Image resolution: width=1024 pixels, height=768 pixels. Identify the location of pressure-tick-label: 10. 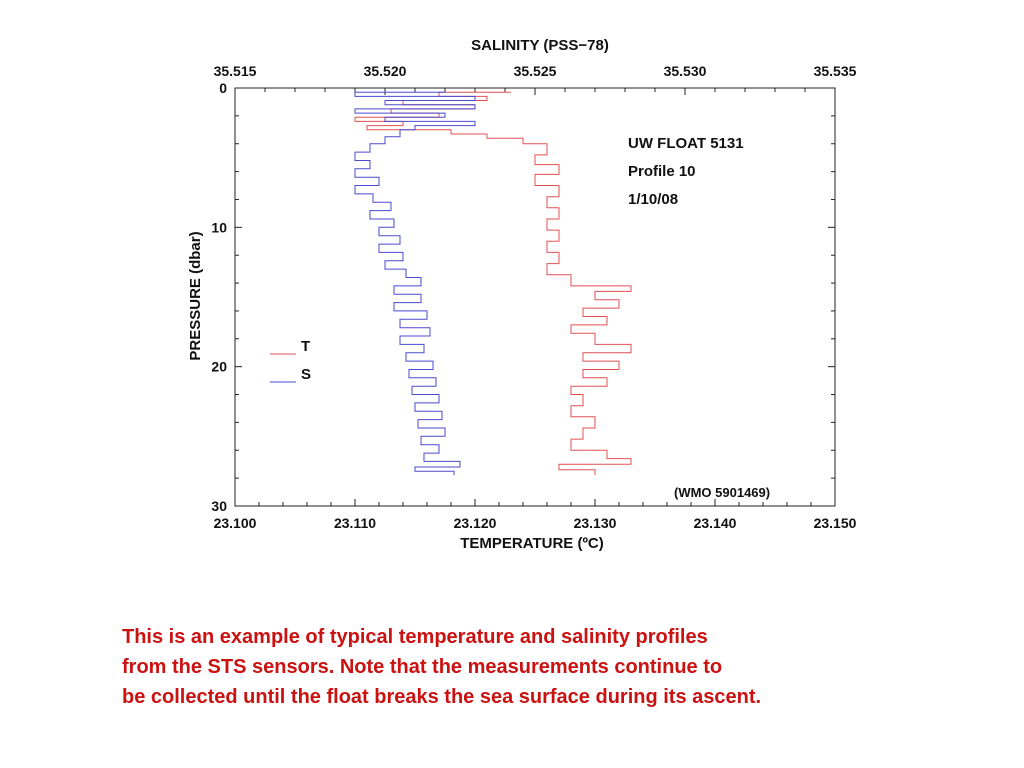
(219, 227).